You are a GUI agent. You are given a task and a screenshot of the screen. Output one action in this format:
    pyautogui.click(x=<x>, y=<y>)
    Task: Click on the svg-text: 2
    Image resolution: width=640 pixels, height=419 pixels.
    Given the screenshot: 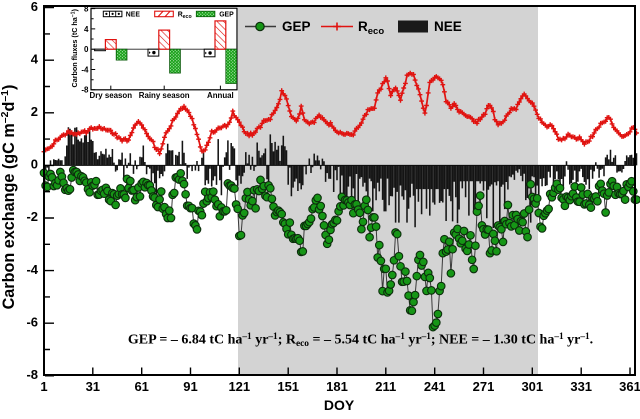 What is the action you would take?
    pyautogui.click(x=34, y=111)
    